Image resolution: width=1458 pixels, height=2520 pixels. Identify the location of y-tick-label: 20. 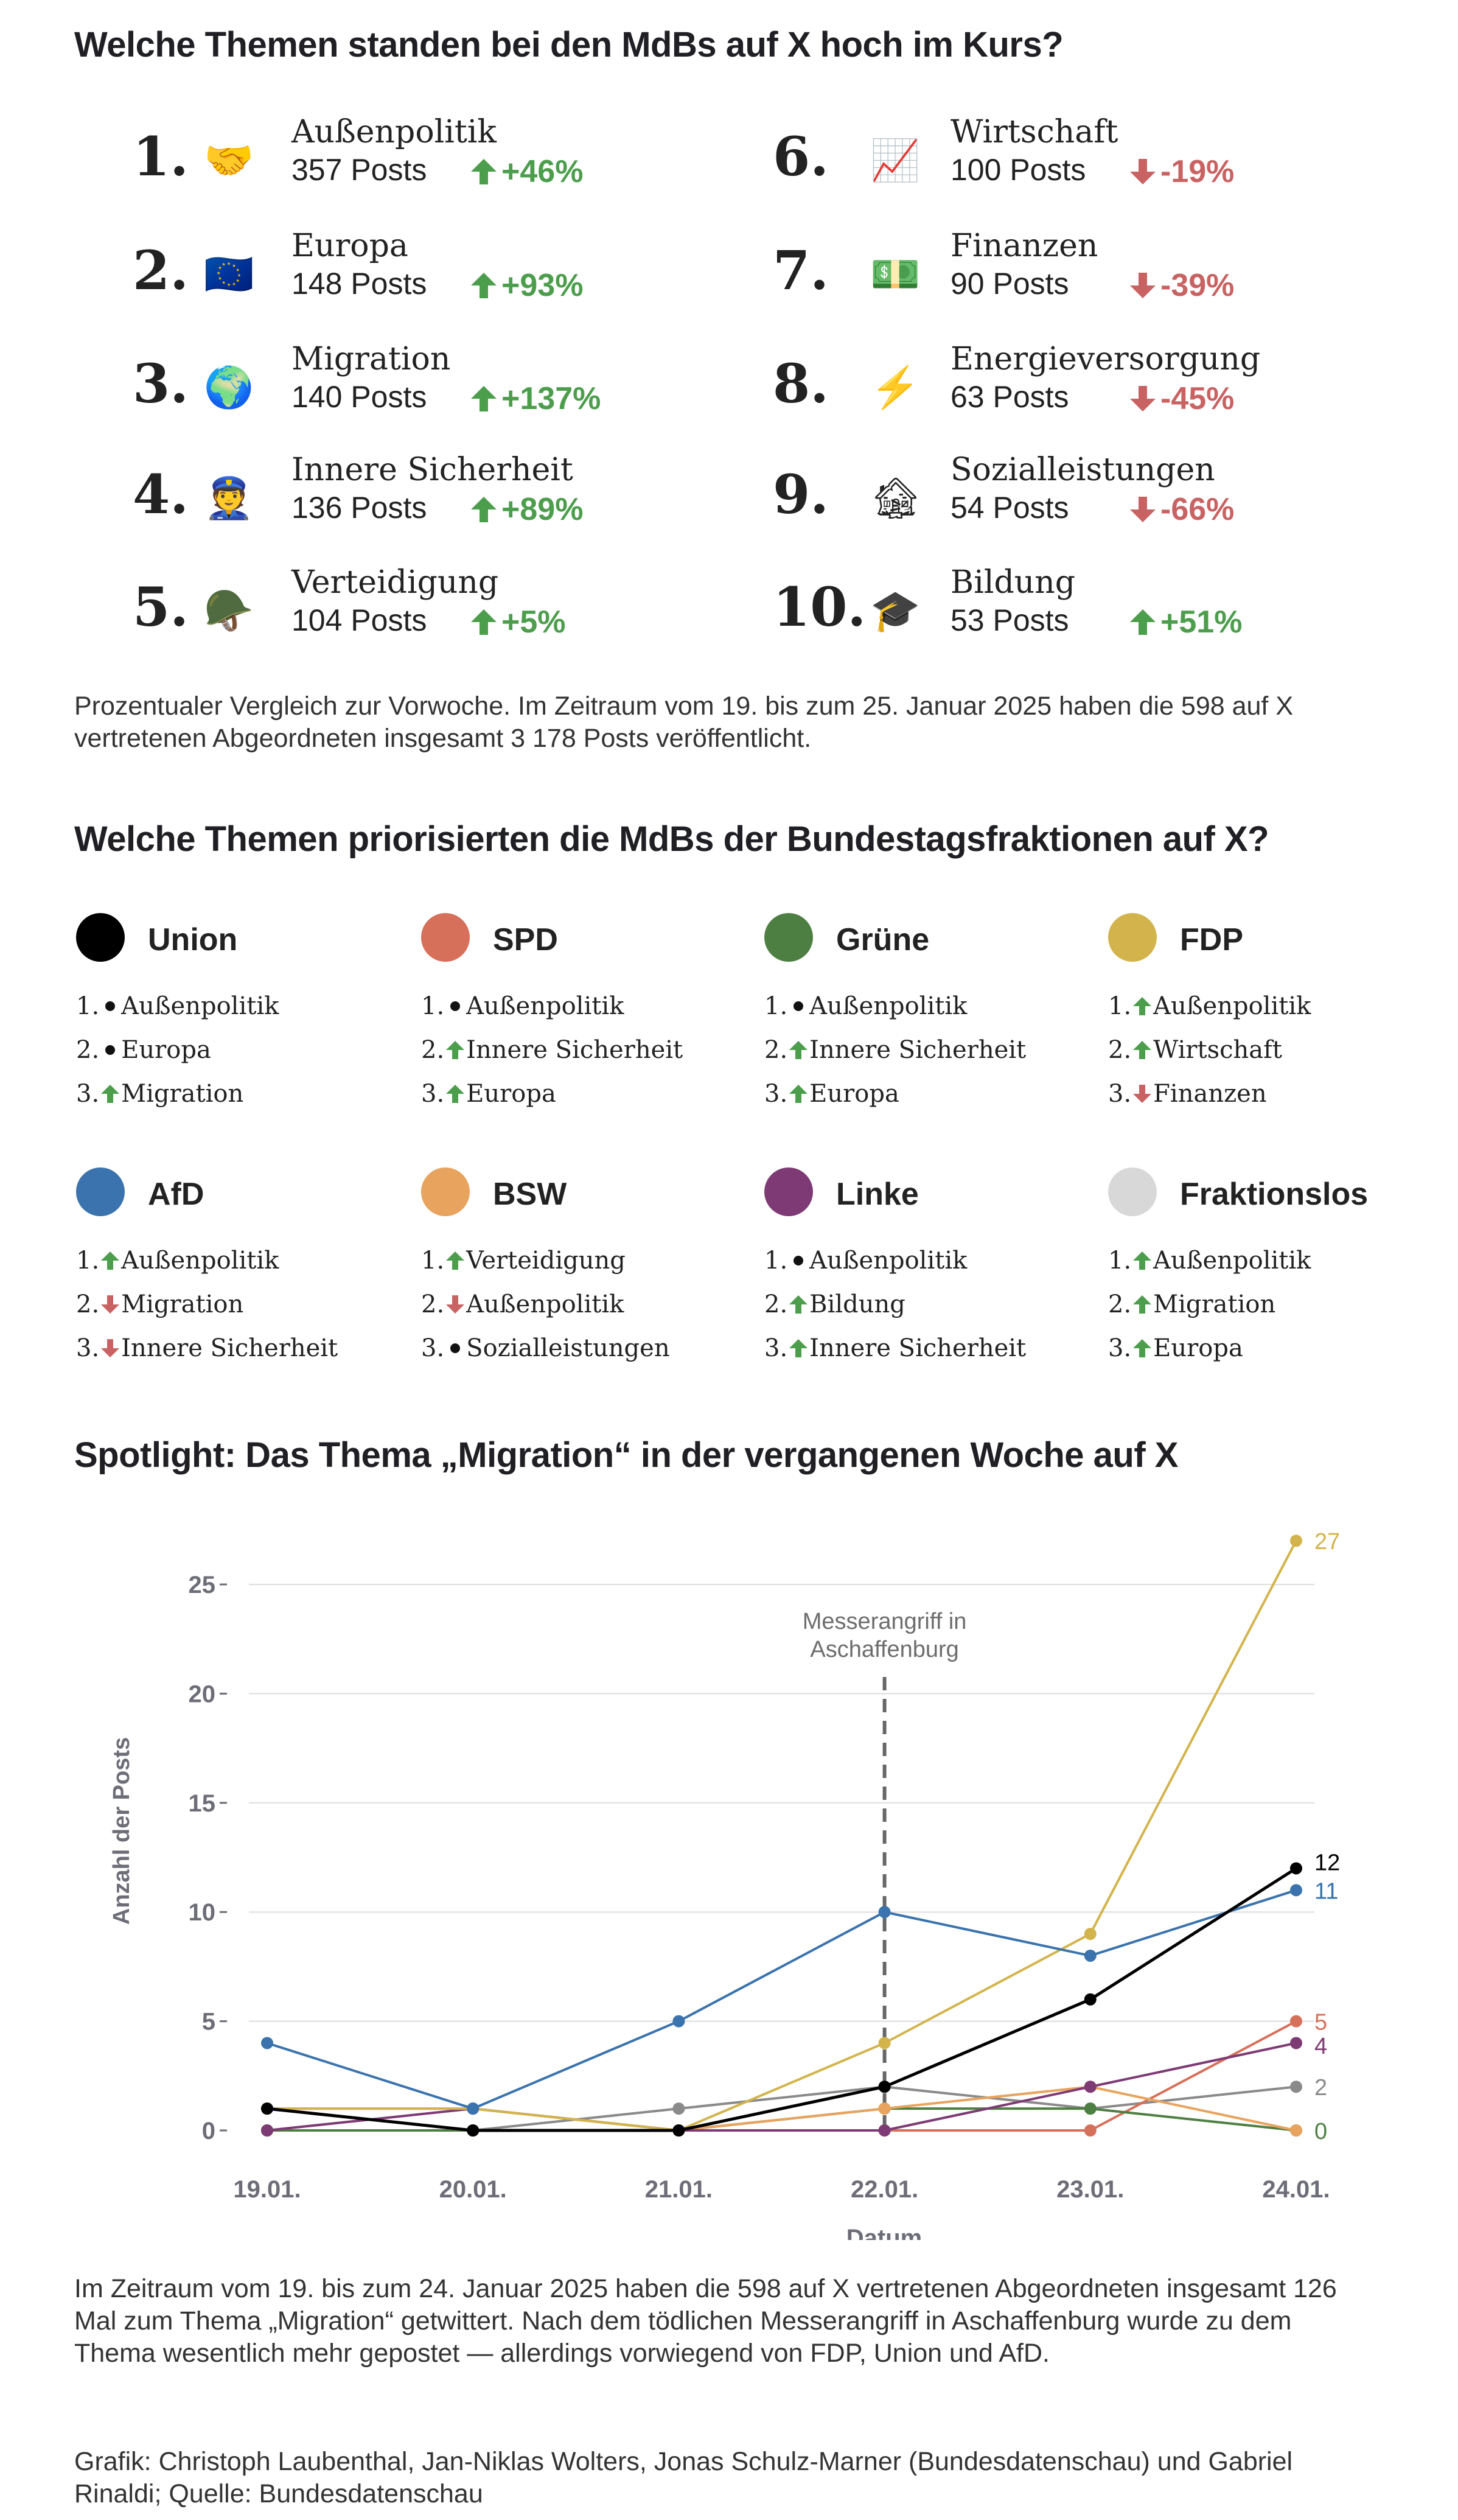
(202, 1694).